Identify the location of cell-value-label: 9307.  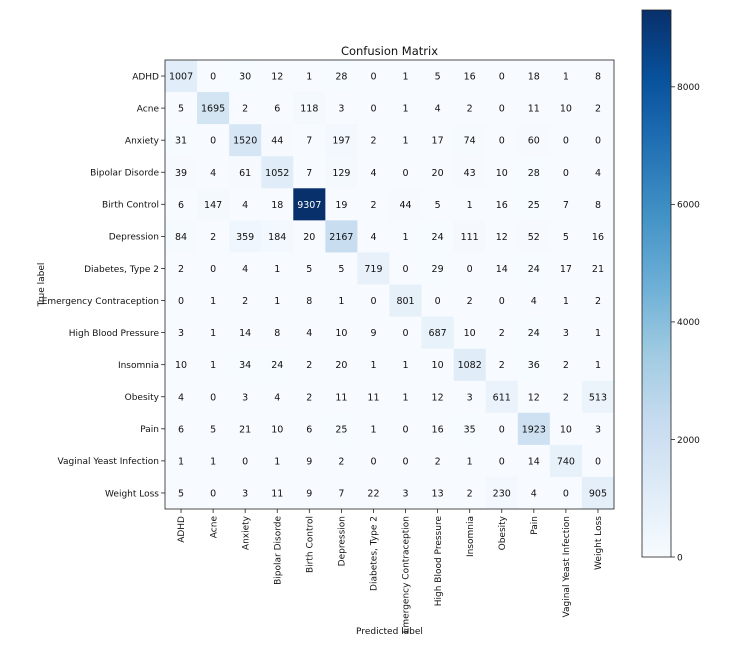
(309, 205).